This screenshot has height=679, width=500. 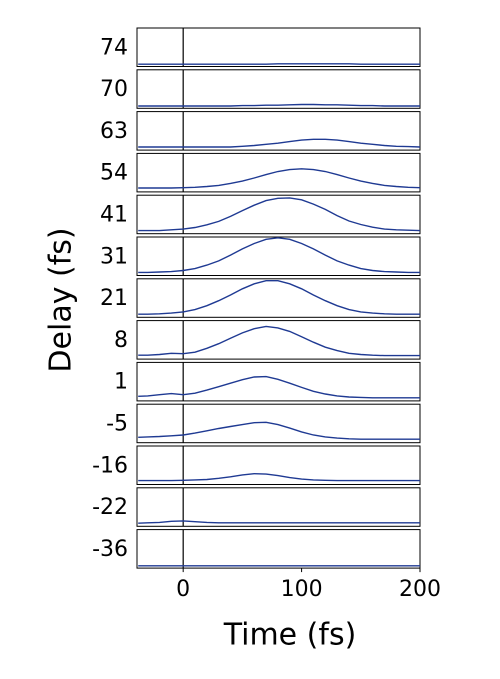 What do you see at coordinates (114, 47) in the screenshot?
I see `delay-label: 74` at bounding box center [114, 47].